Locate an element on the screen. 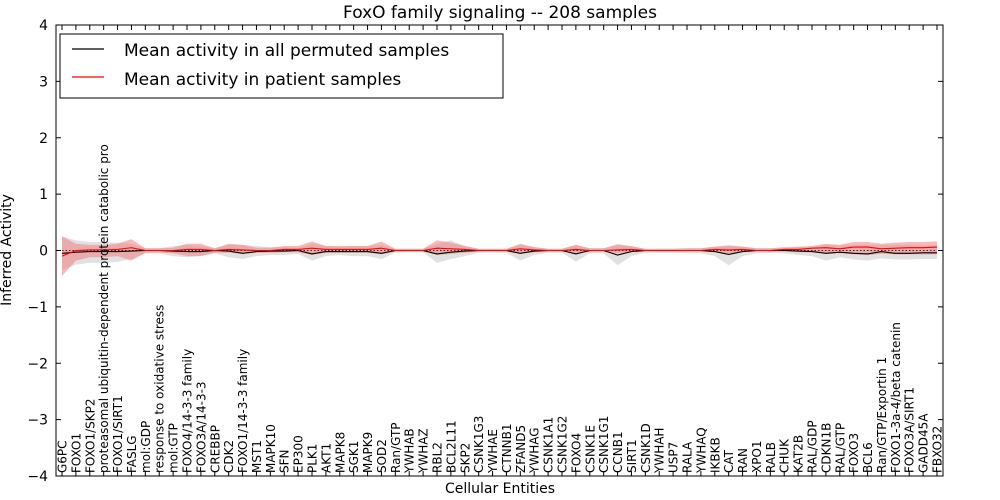 The width and height of the screenshot is (1000, 500). x-tick-label: RBL2 is located at coordinates (438, 457).